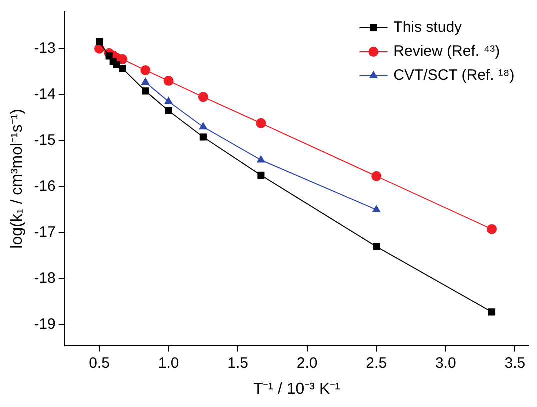 The width and height of the screenshot is (537, 407). Describe the element at coordinates (169, 363) in the screenshot. I see `x-tick-label: 1.0` at that location.